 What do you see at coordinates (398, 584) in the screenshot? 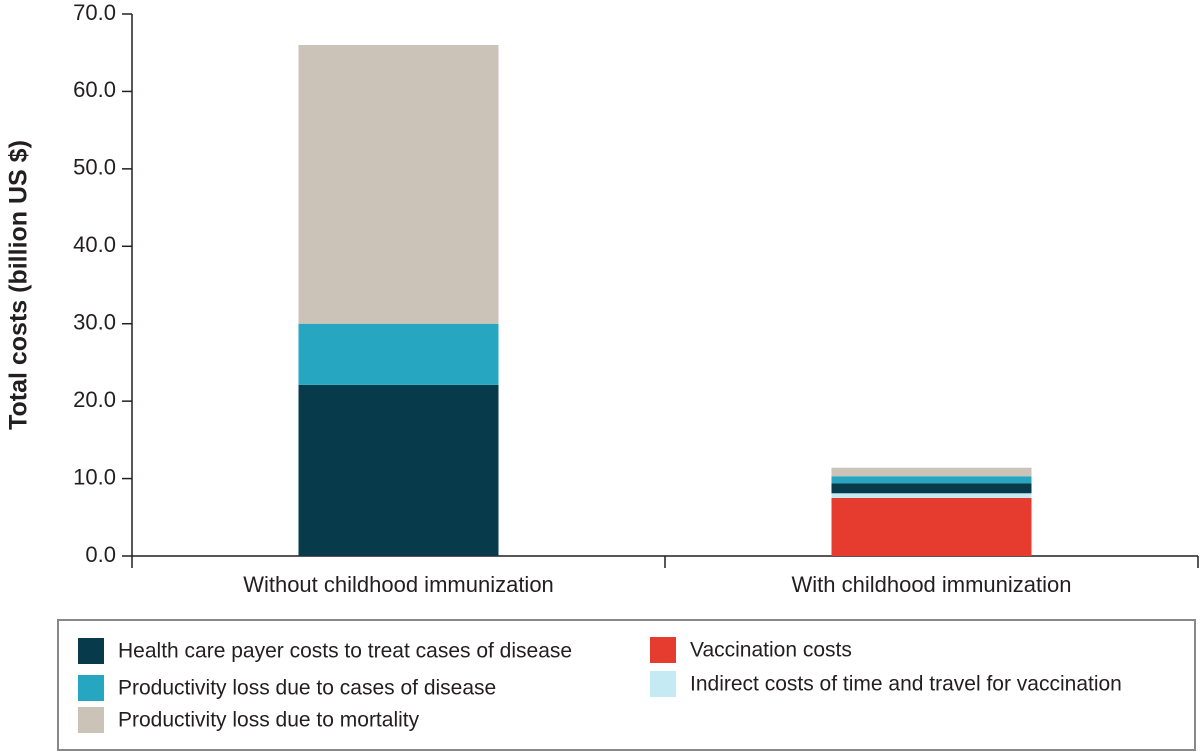
I see `x-tick-label: Without childhood immunization` at bounding box center [398, 584].